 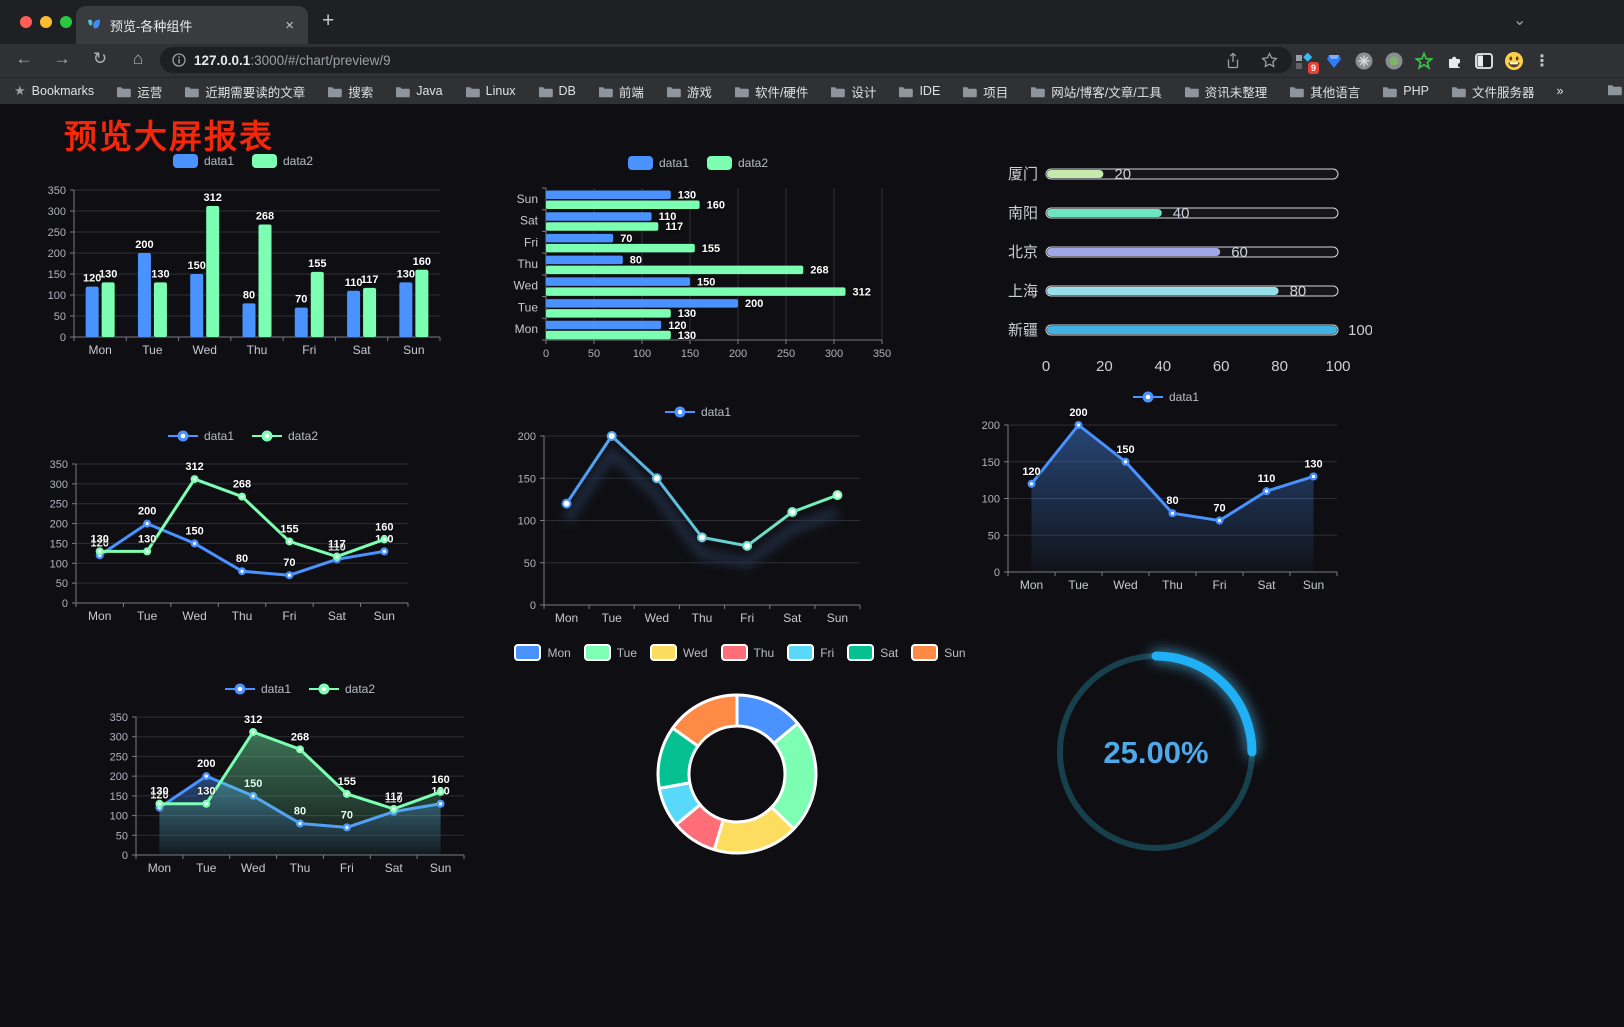 What do you see at coordinates (1514, 61) in the screenshot?
I see `extension-emoji-icon` at bounding box center [1514, 61].